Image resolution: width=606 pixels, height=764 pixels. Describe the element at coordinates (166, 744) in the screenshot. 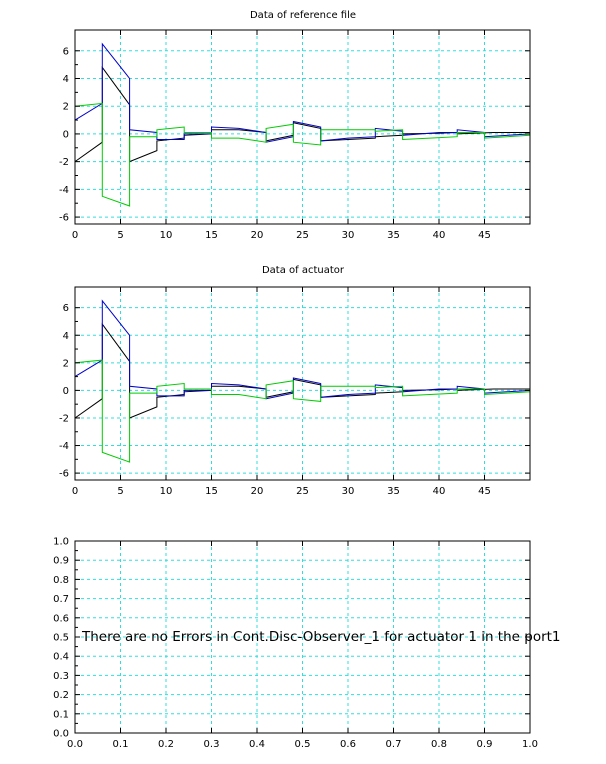

I see `x-tick-label: 0.2` at that location.